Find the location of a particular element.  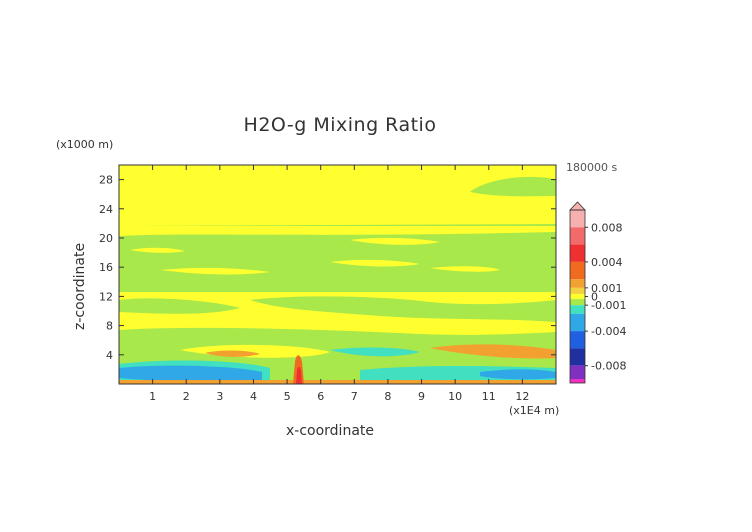

contour-green-upper-right is located at coordinates (513, 186).